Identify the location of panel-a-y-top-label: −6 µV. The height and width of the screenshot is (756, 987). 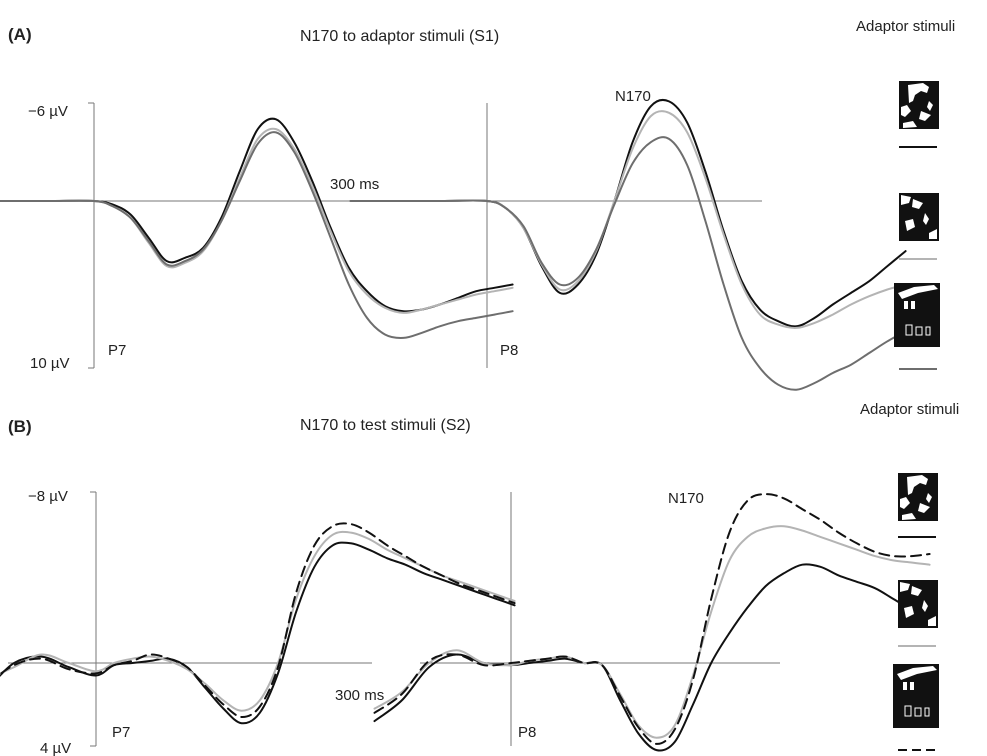
(48, 111).